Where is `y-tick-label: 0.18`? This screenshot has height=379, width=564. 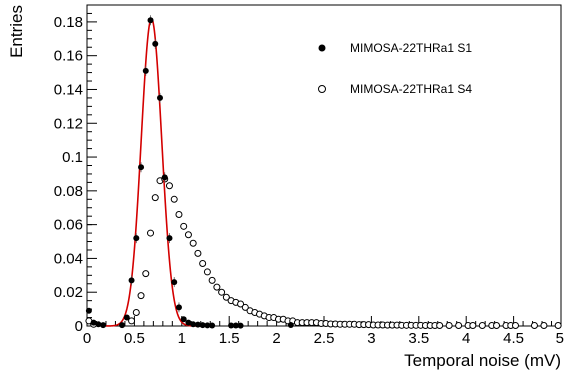 y-tick-label: 0.18 is located at coordinates (68, 22).